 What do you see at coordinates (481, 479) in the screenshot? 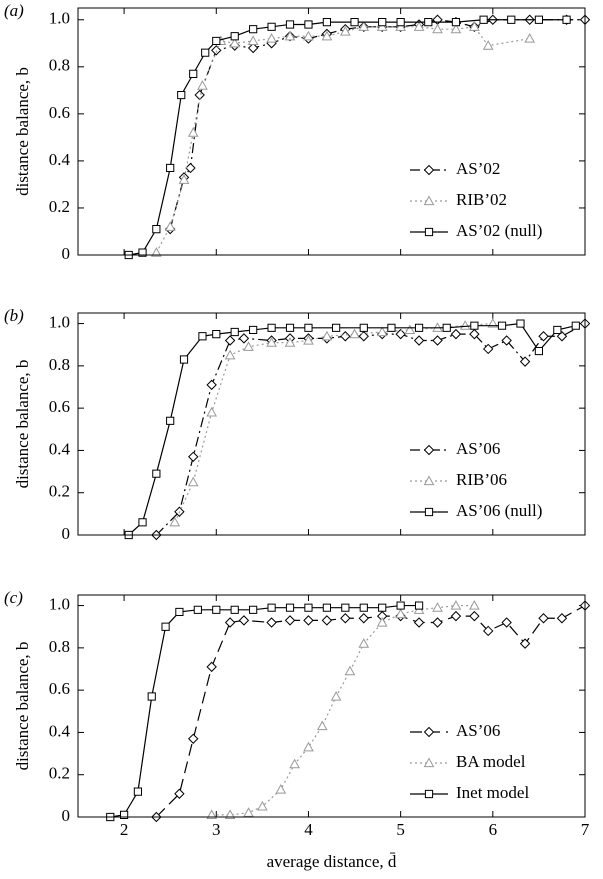
I see `legend-label: RIB’06` at bounding box center [481, 479].